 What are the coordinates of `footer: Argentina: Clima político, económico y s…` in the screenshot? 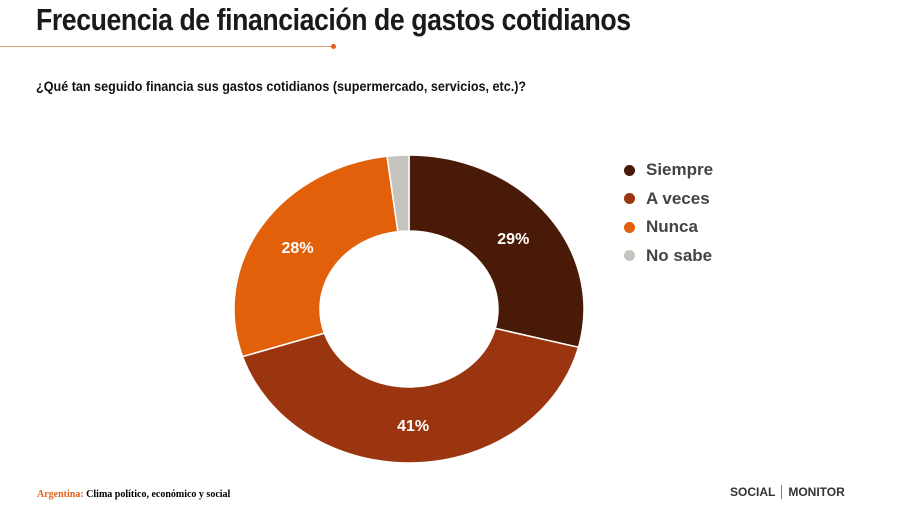 It's located at (133, 494).